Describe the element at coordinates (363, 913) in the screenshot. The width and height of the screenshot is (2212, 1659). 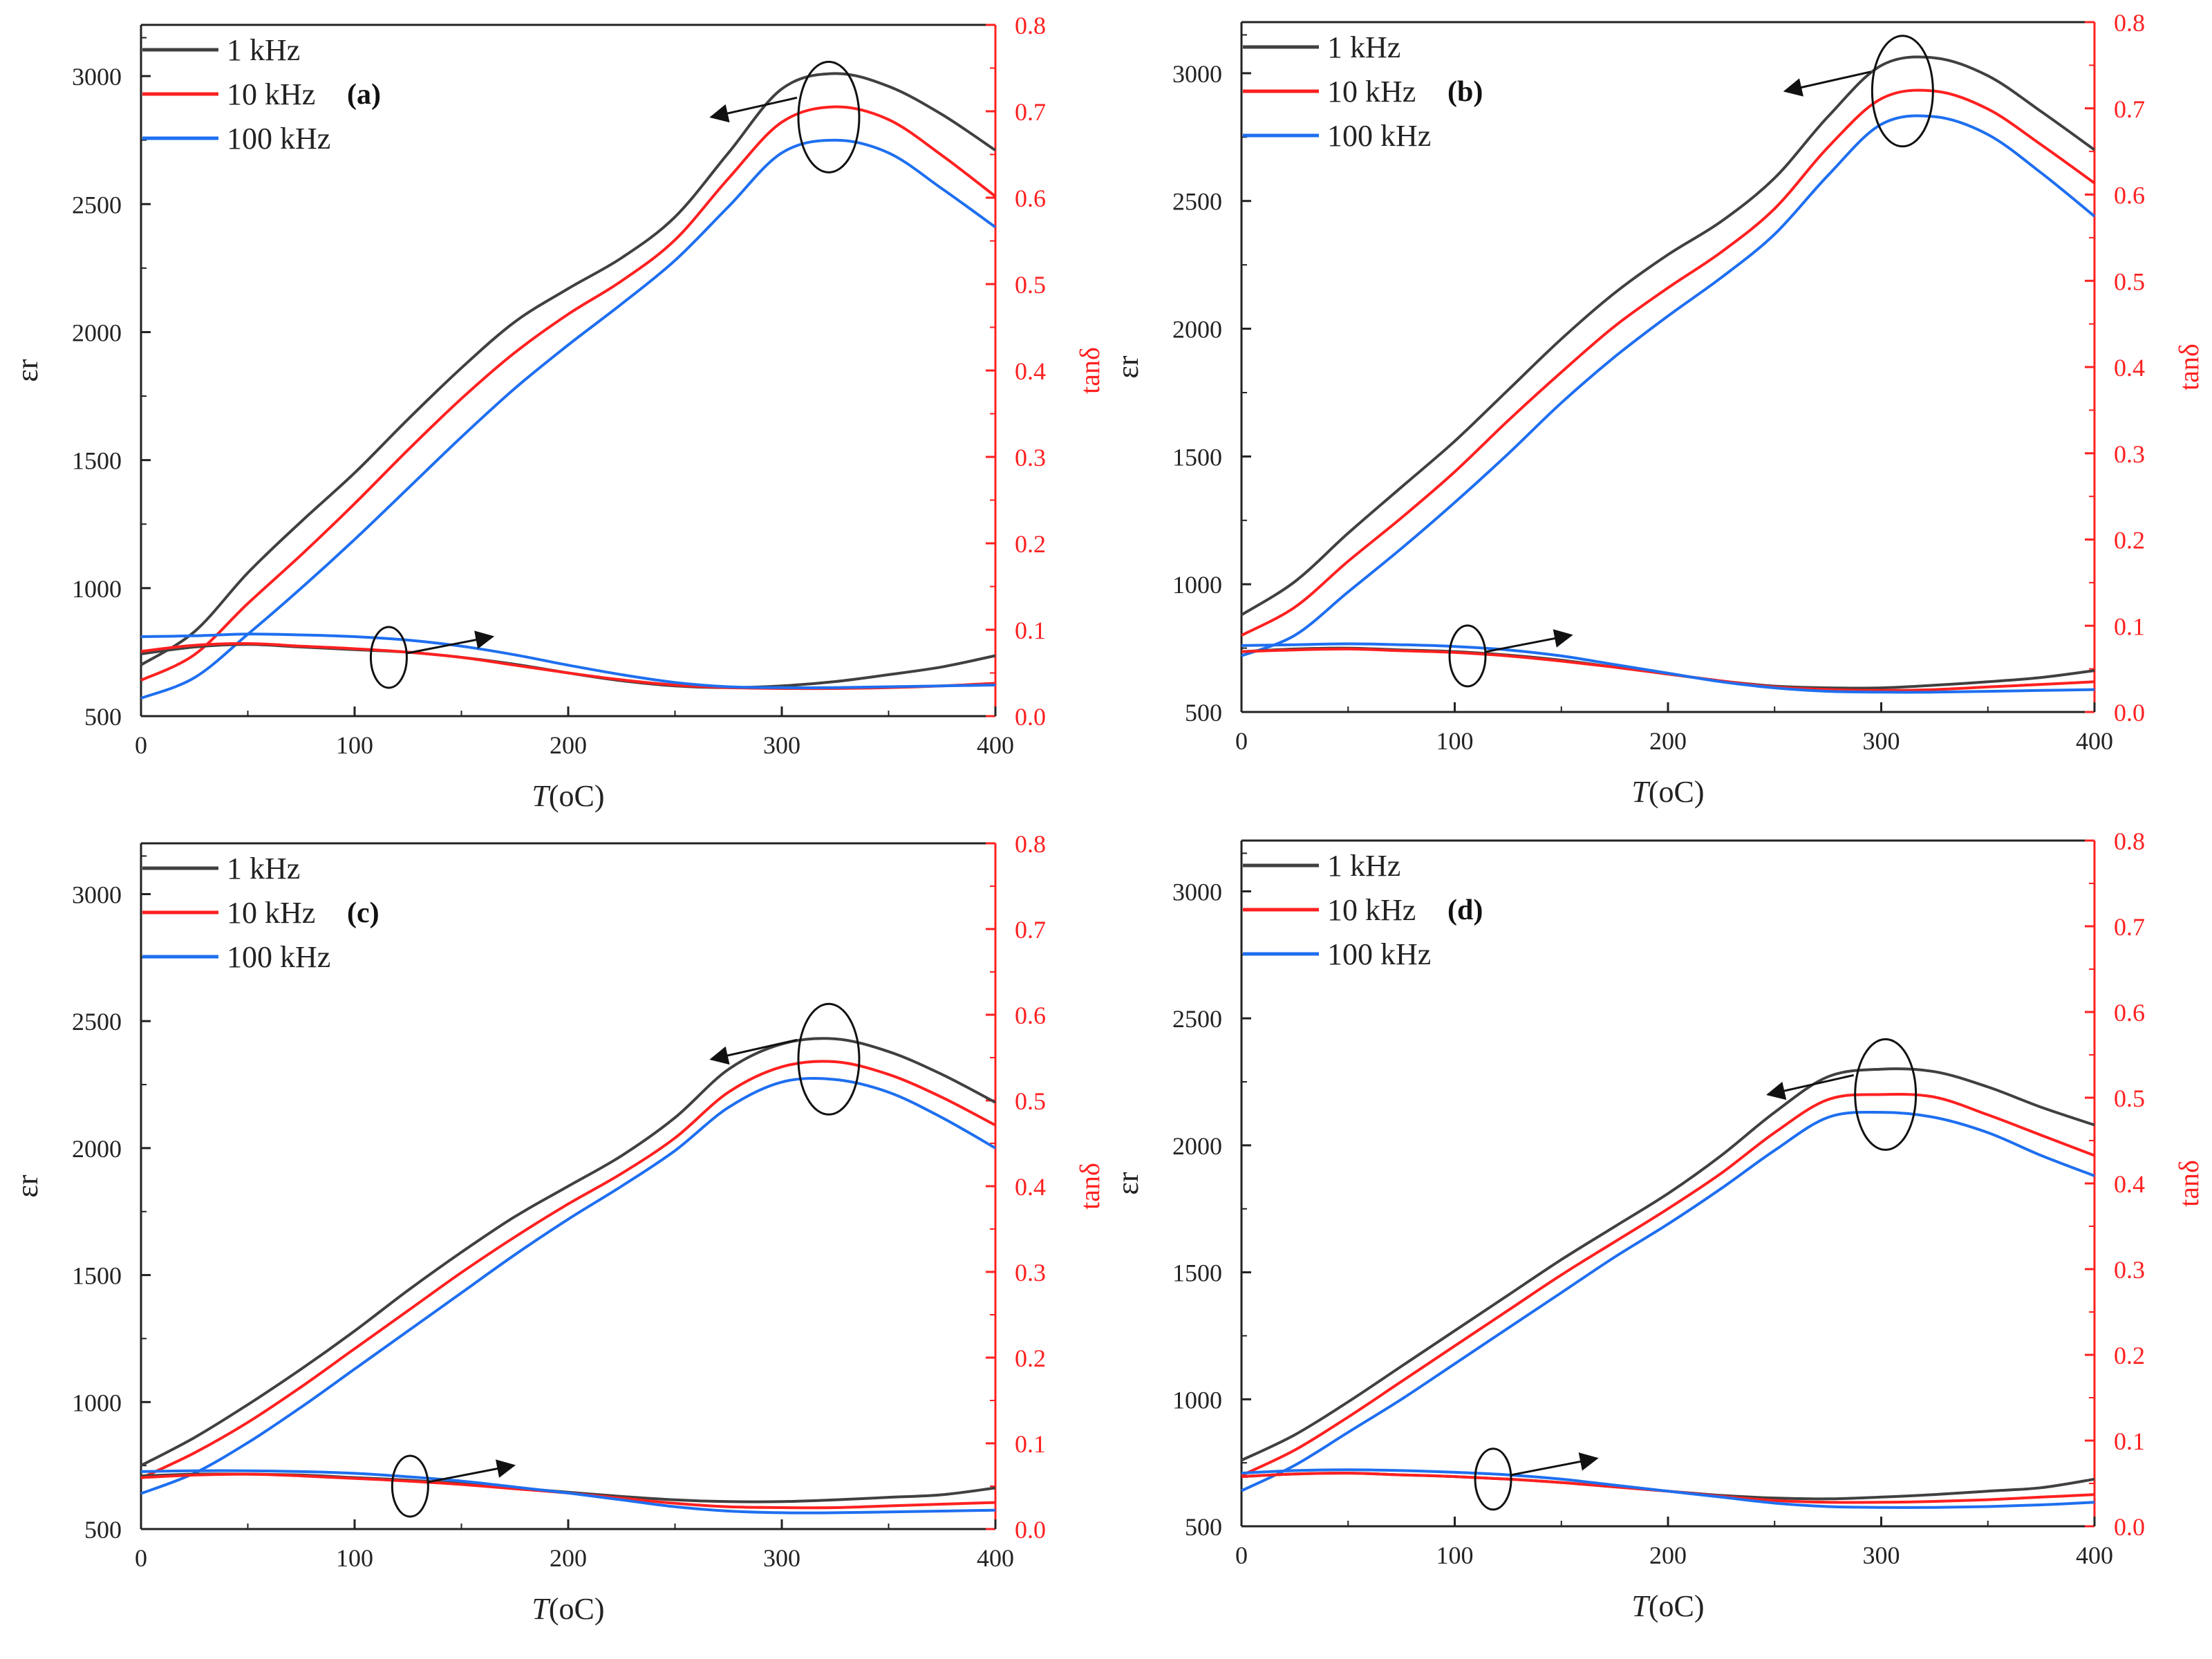
I see `panel-label: (c)` at that location.